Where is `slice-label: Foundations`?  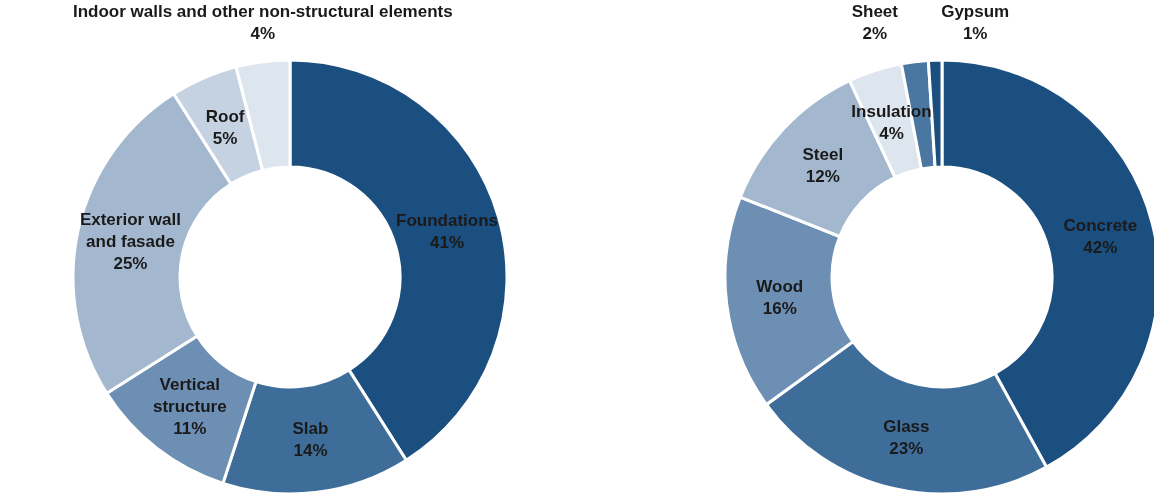
slice-label: Foundations is located at coordinates (447, 221).